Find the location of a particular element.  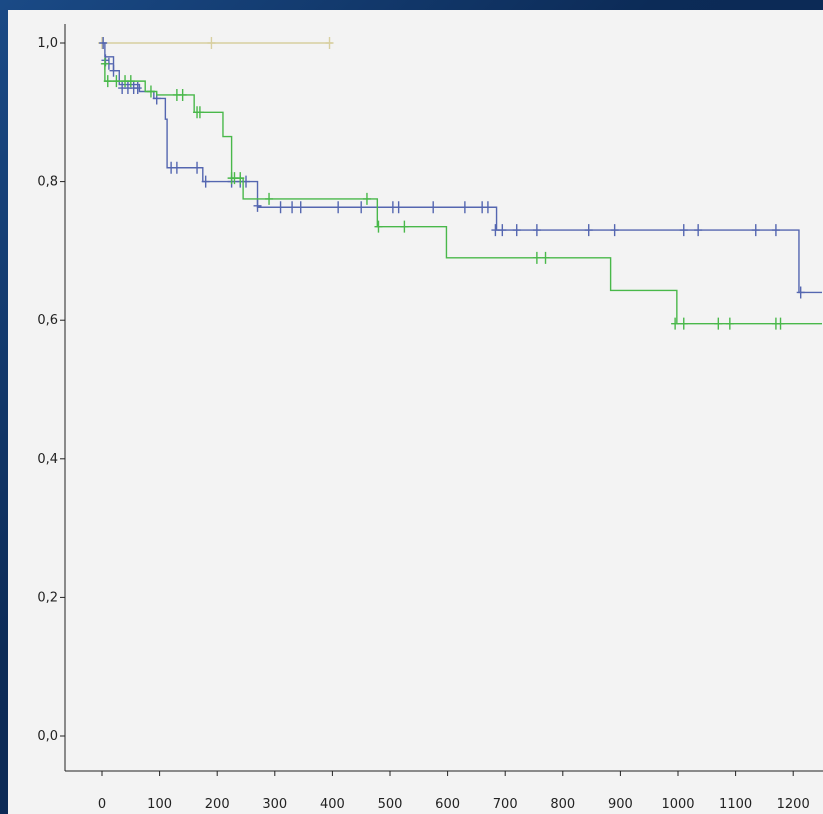

x-tick-label: 0 is located at coordinates (102, 804).